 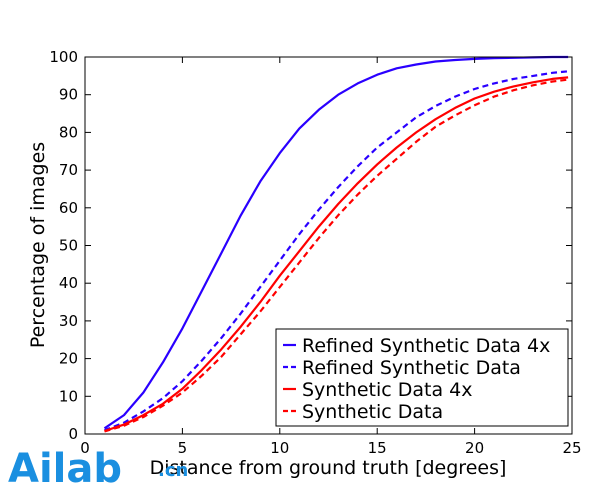 What do you see at coordinates (68, 208) in the screenshot?
I see `y-tick-label: 60` at bounding box center [68, 208].